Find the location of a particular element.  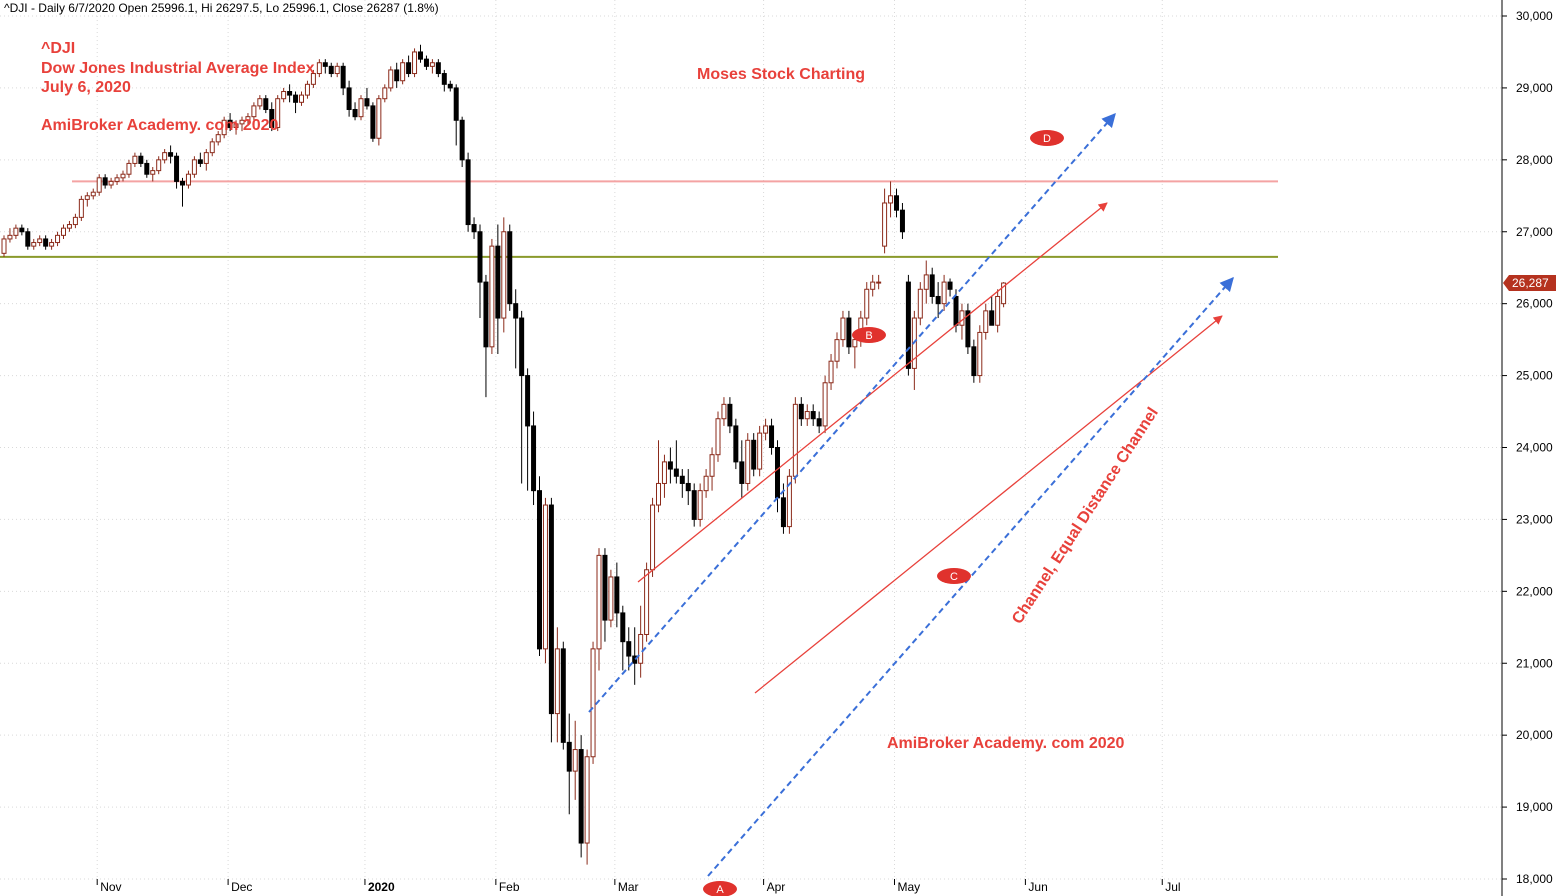

index-name-label: Dow Jones Industrial Average Index is located at coordinates (178, 68).